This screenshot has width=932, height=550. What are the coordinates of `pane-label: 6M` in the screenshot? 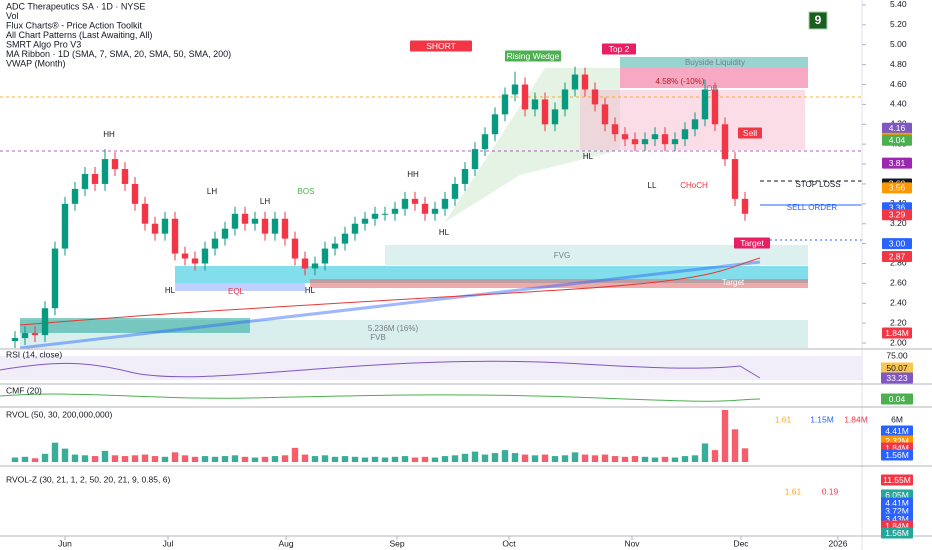 It's located at (897, 419).